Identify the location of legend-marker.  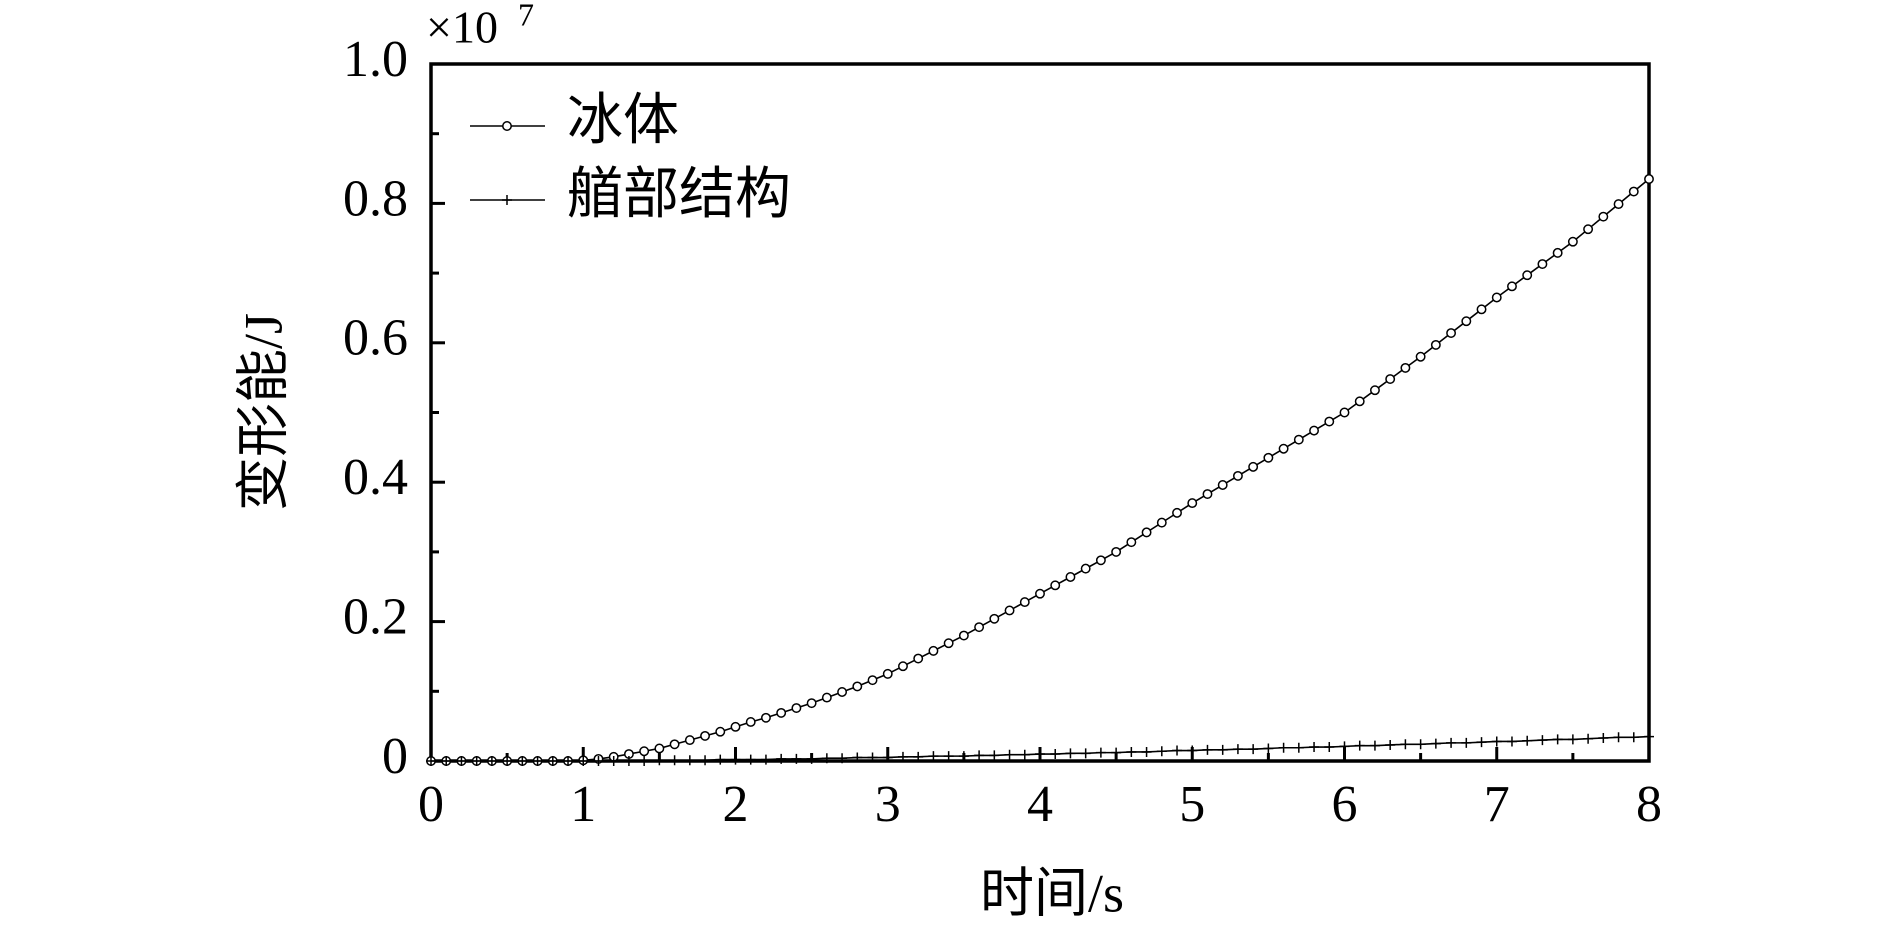
(507, 200).